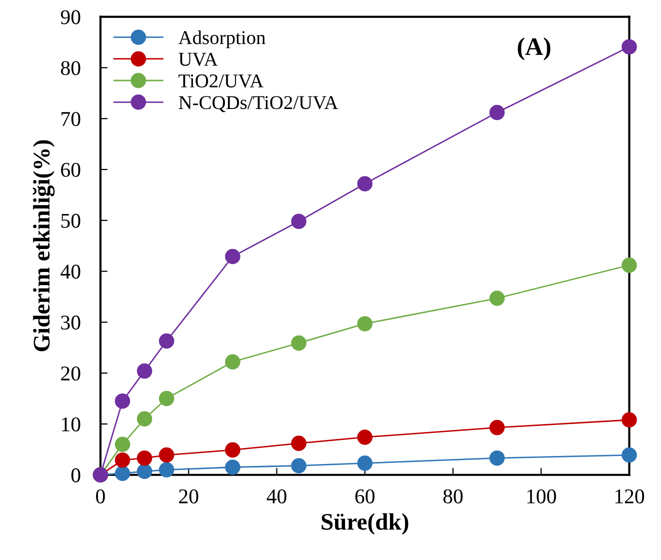 Image resolution: width=661 pixels, height=560 pixels. I want to click on y-tick-label: 30, so click(70, 323).